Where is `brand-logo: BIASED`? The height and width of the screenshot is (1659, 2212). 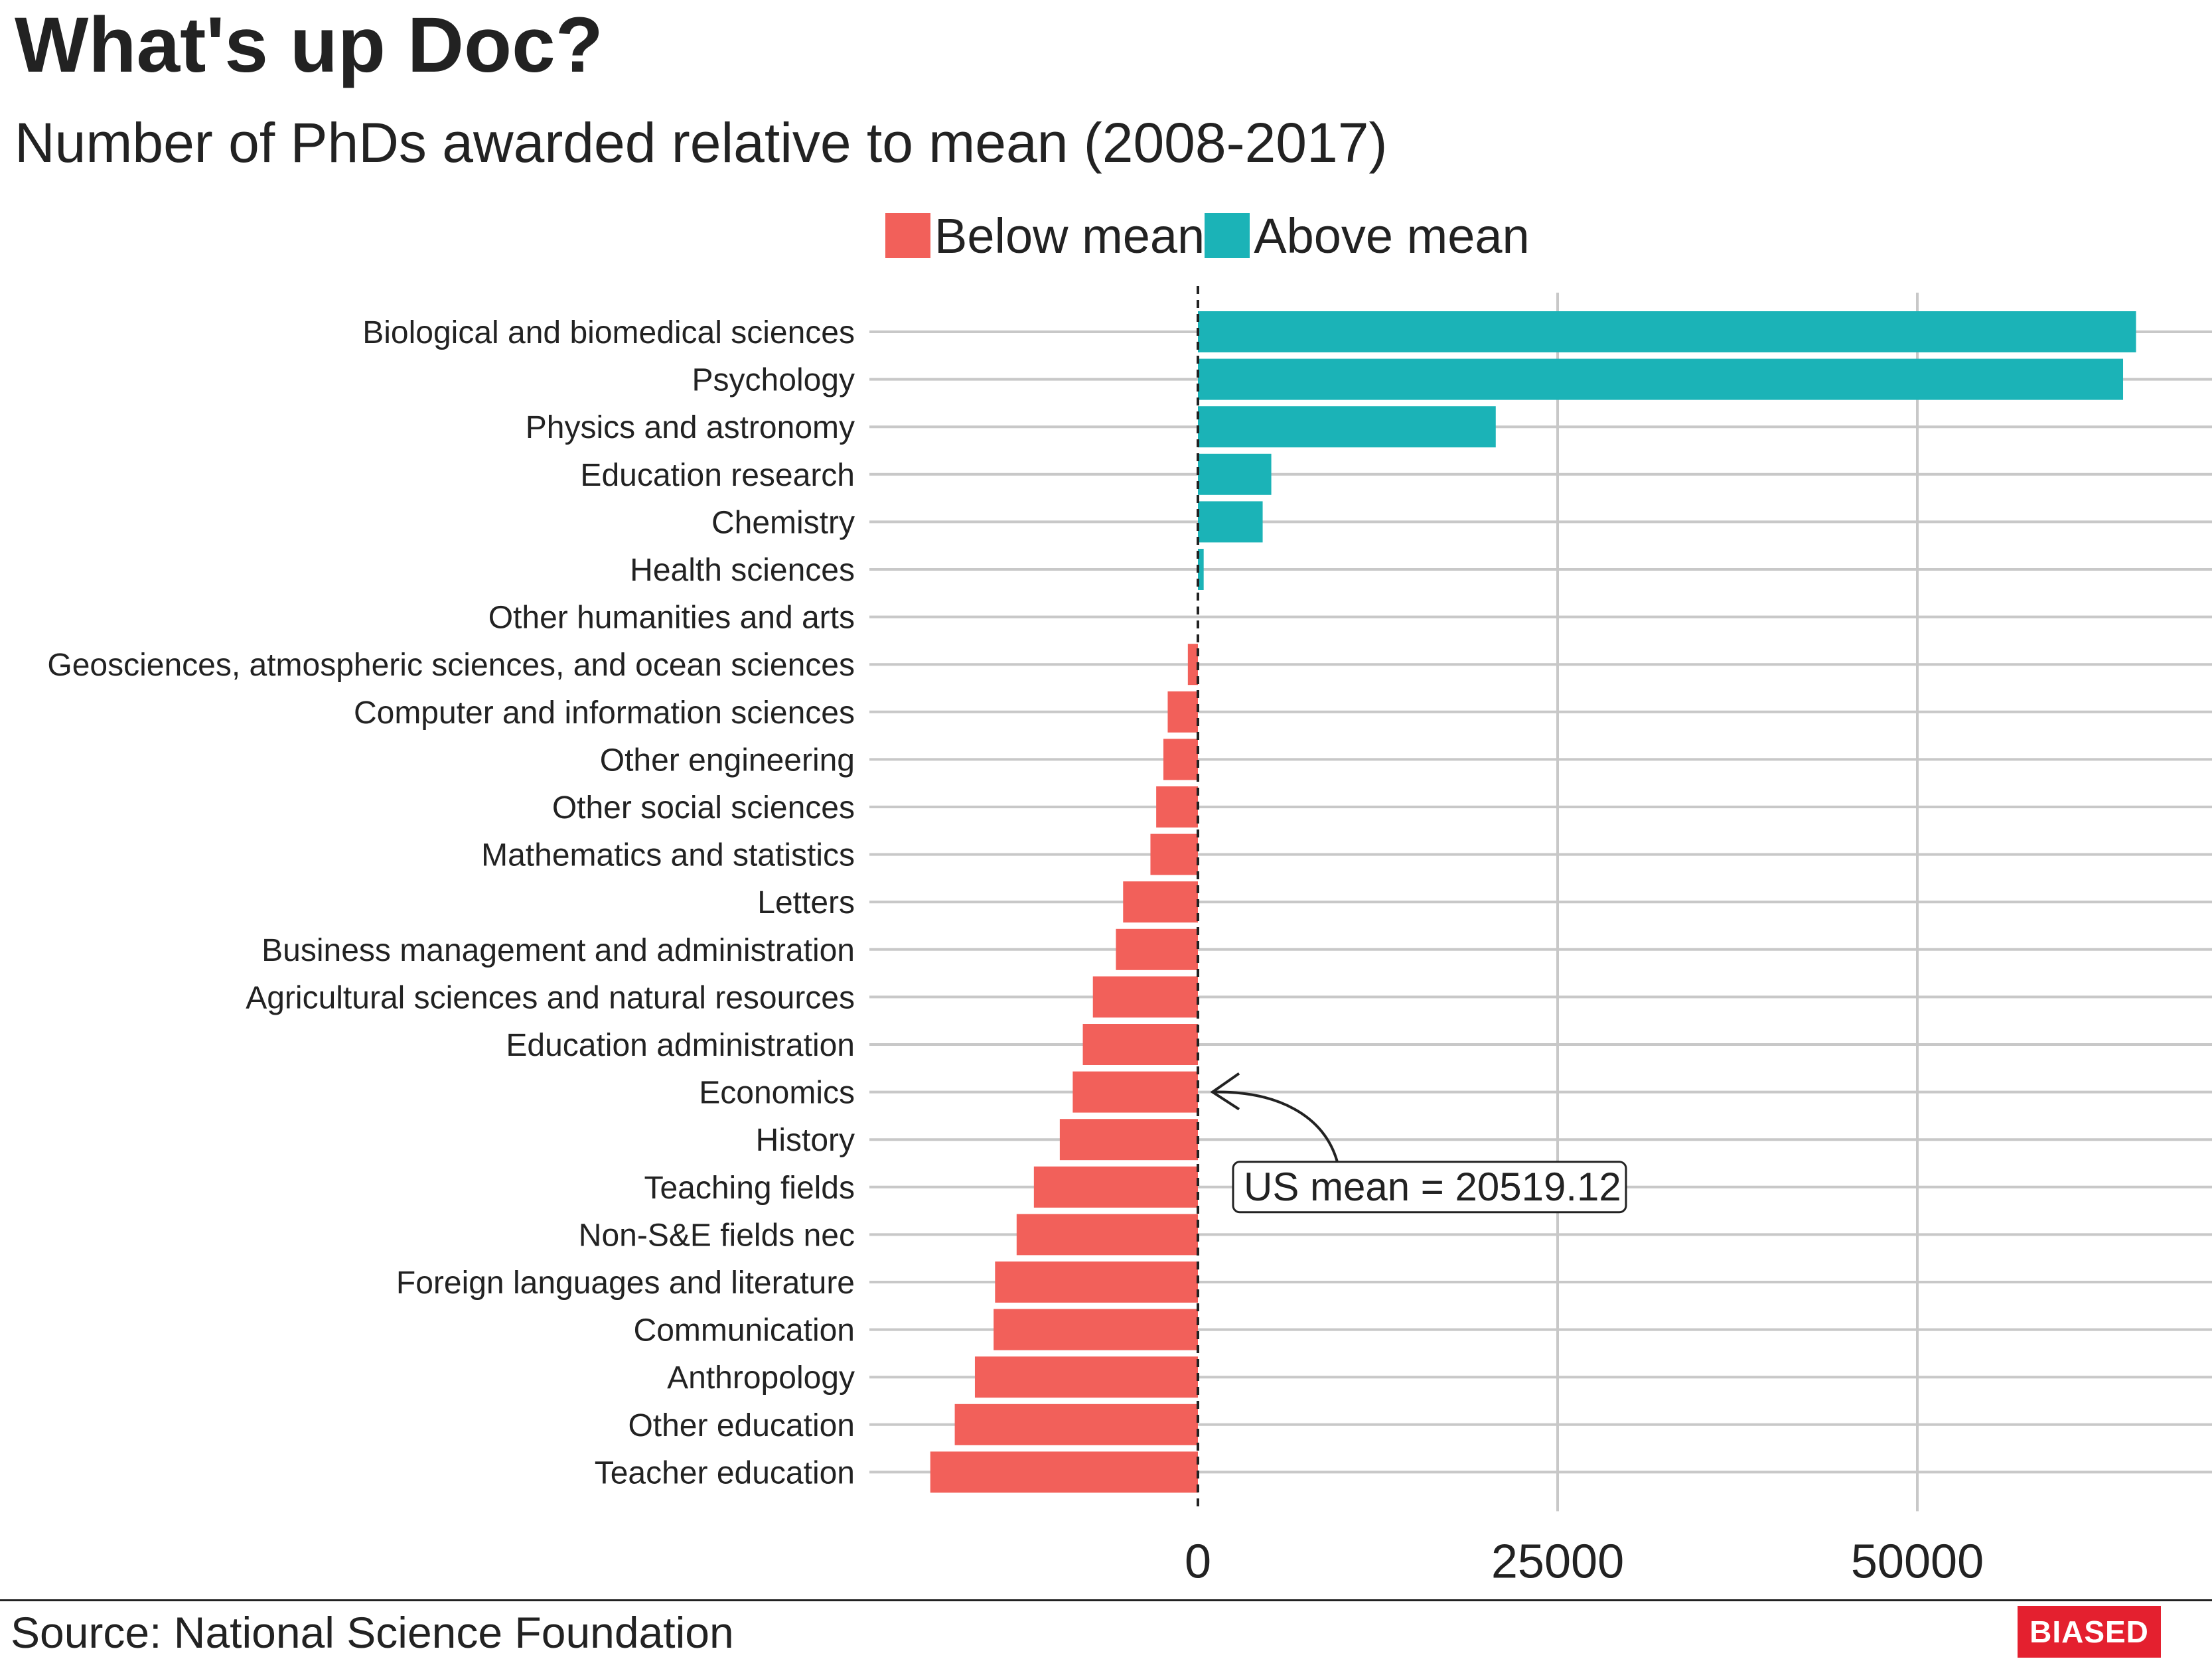 brand-logo: BIASED is located at coordinates (2090, 1632).